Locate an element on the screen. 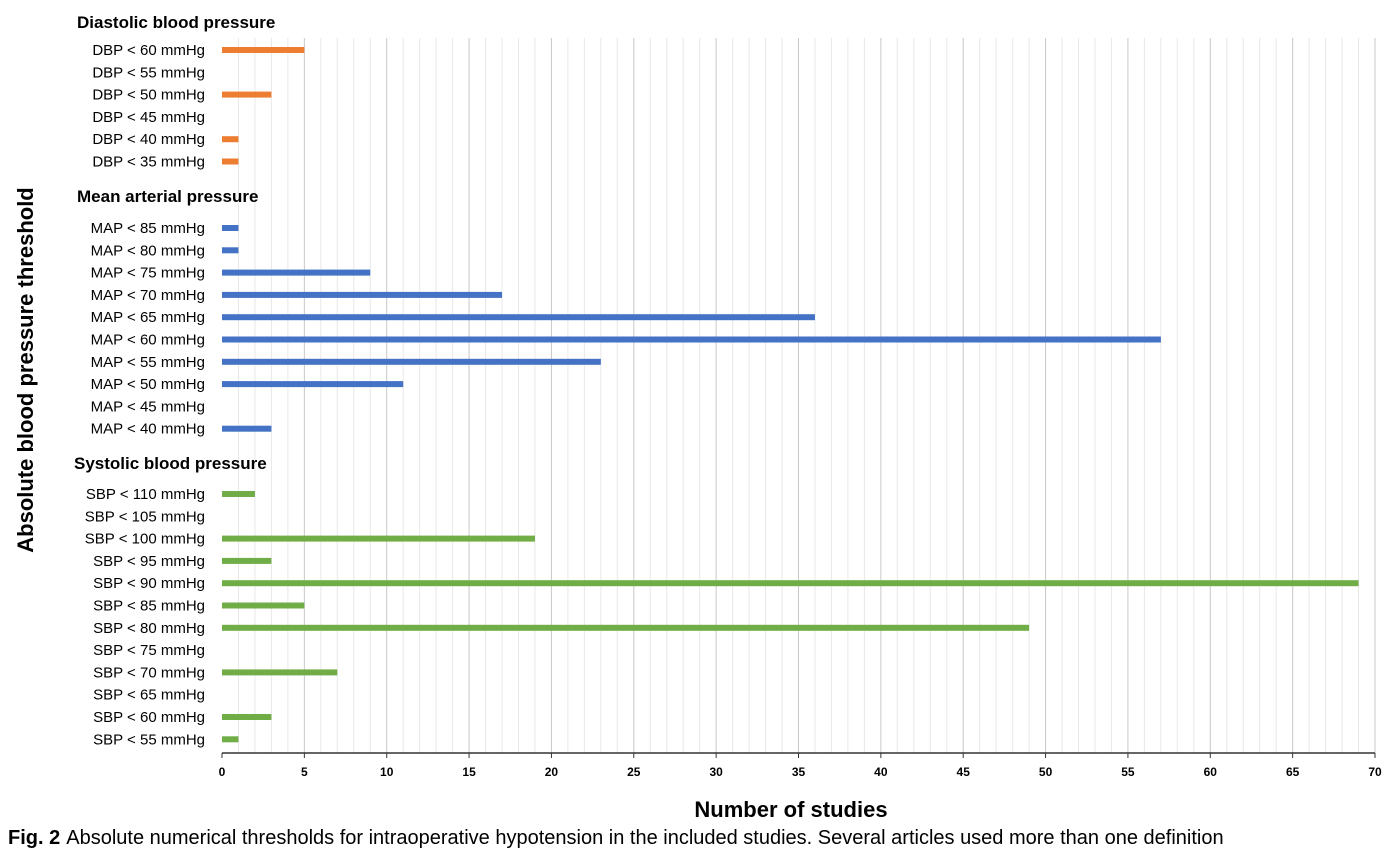 Image resolution: width=1392 pixels, height=860 pixels. tick-label: 5 is located at coordinates (304, 772).